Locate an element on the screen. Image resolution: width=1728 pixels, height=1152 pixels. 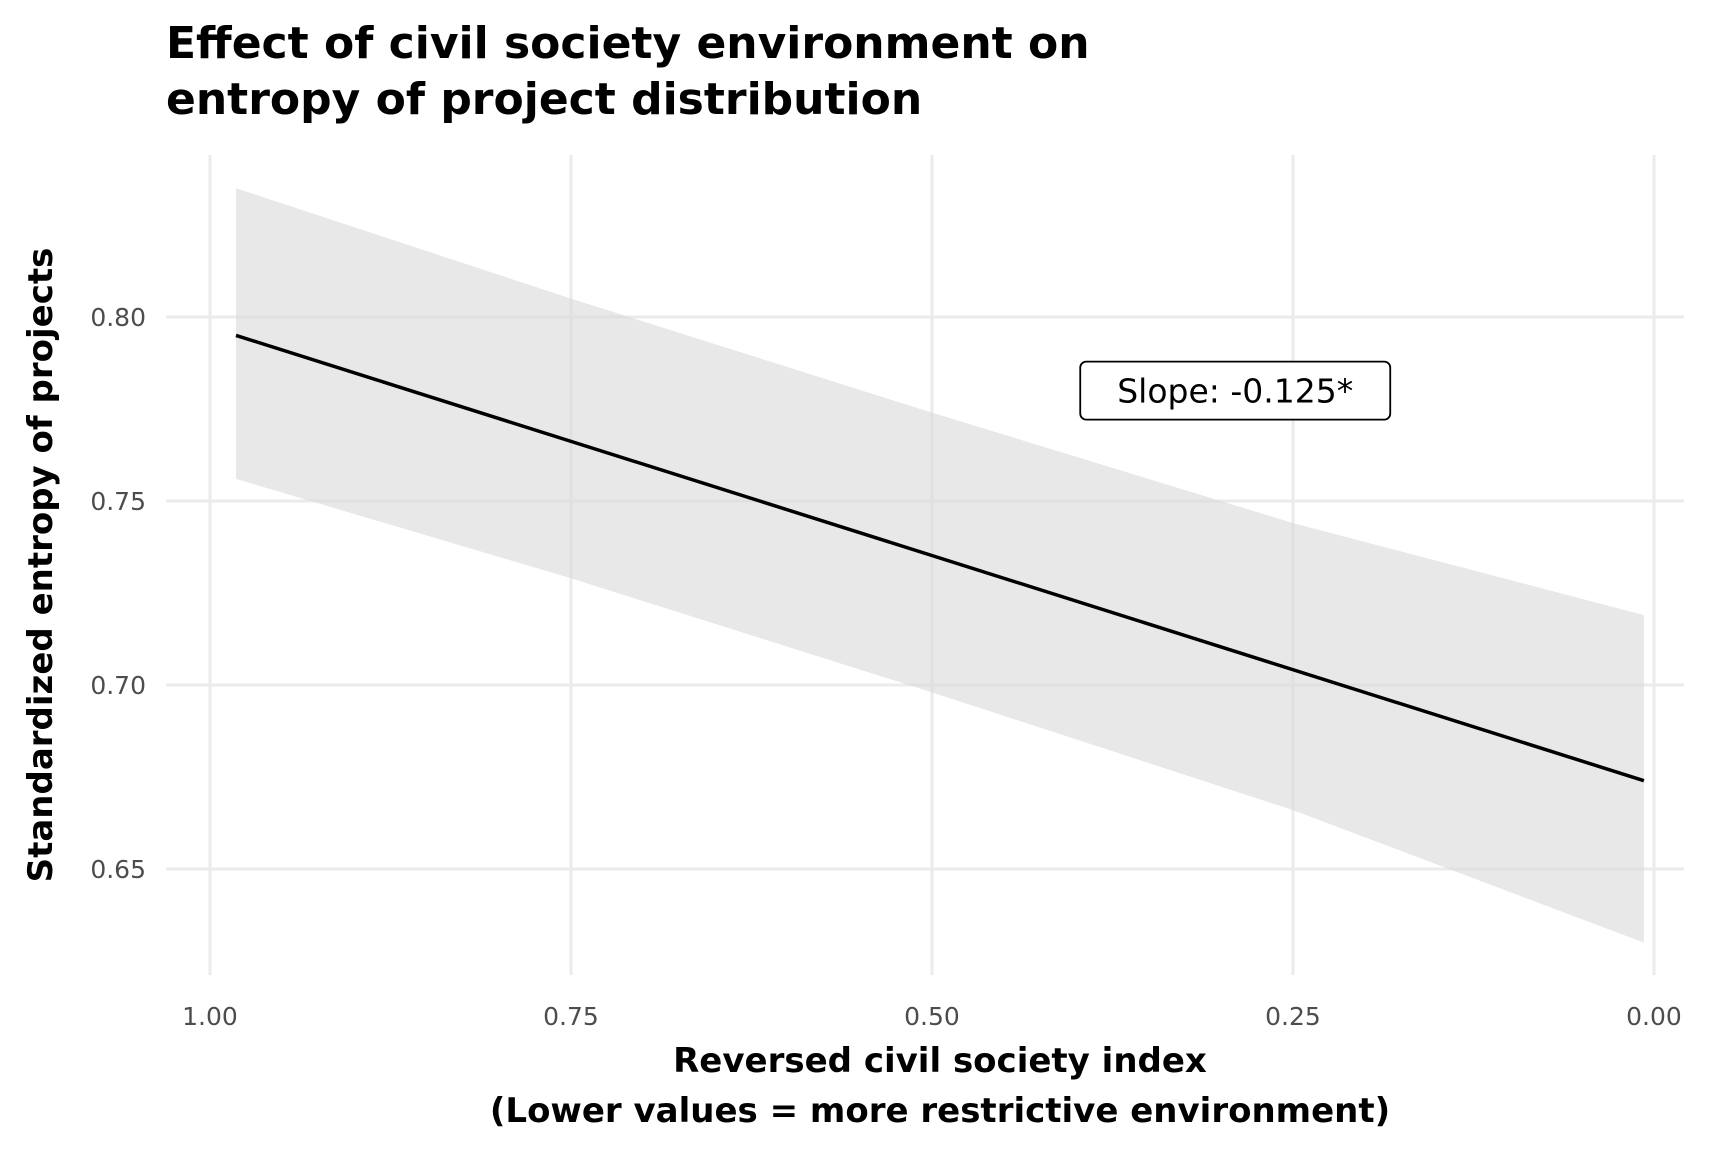
y-tick-labels: 0.65 0.70 0.75 0.80 is located at coordinates (118, 593).